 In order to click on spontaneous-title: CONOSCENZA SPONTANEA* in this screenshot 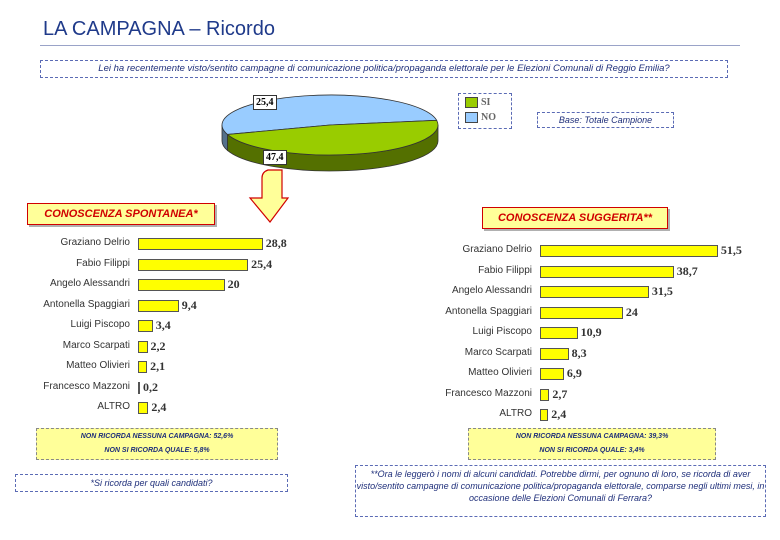, I will do `click(121, 214)`.